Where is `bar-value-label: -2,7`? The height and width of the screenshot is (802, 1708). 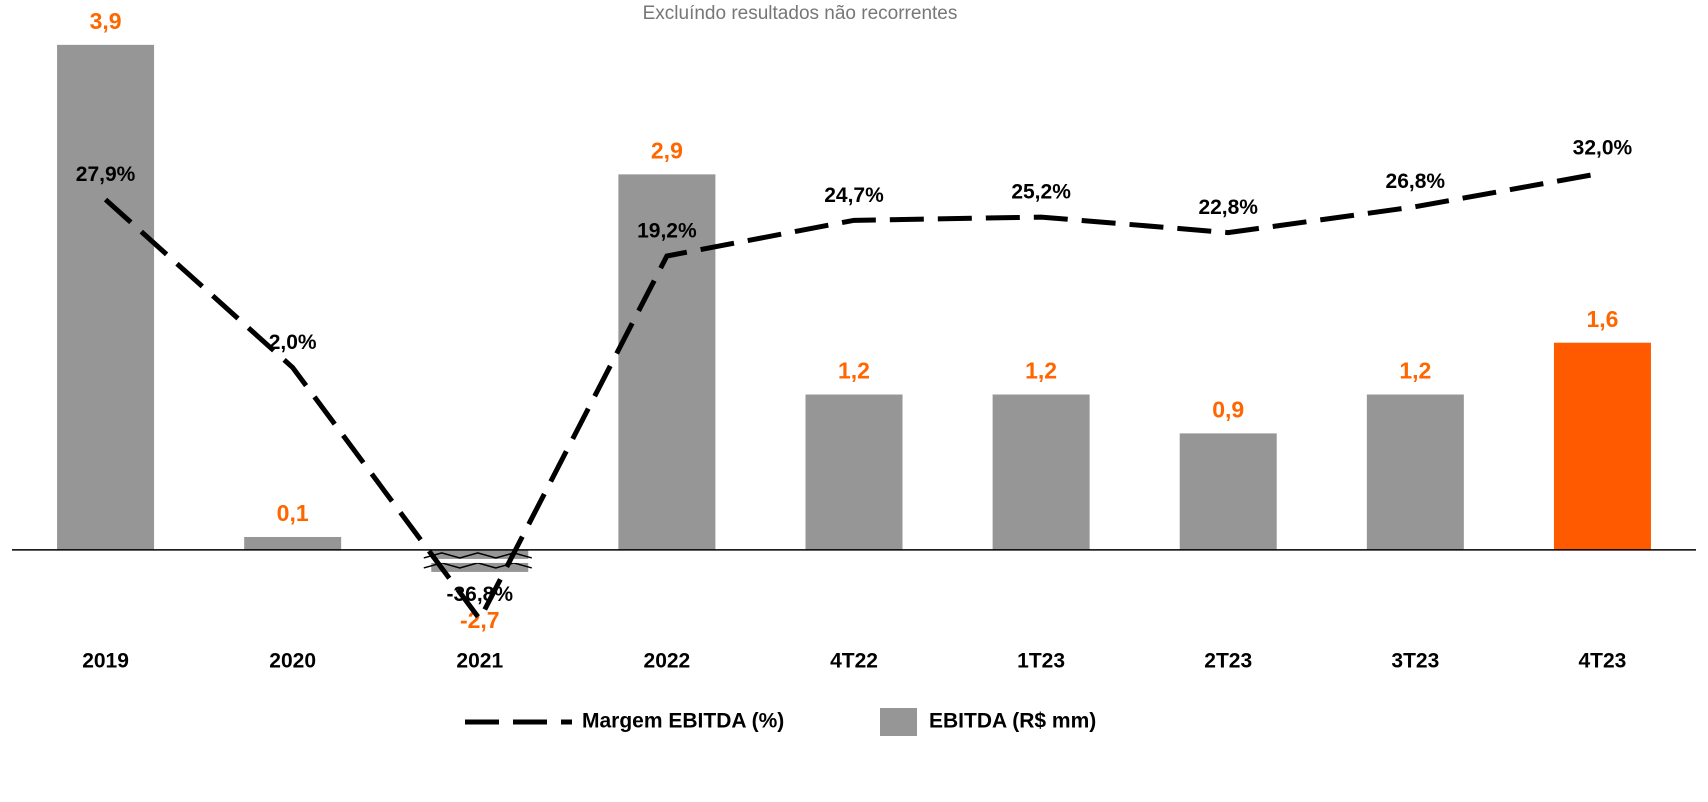
bar-value-label: -2,7 is located at coordinates (480, 620).